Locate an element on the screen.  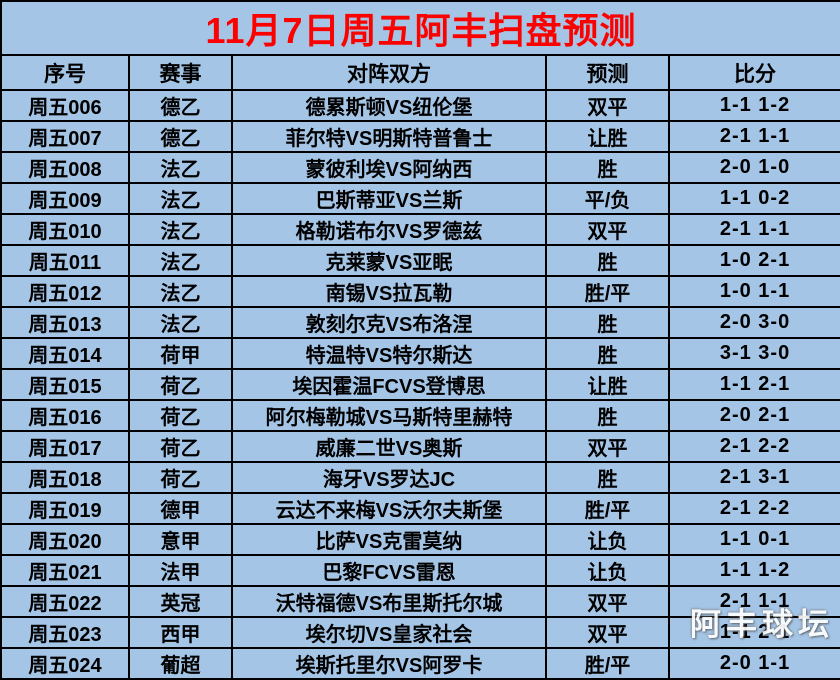
league-cell: 英冠 is located at coordinates (180, 601).